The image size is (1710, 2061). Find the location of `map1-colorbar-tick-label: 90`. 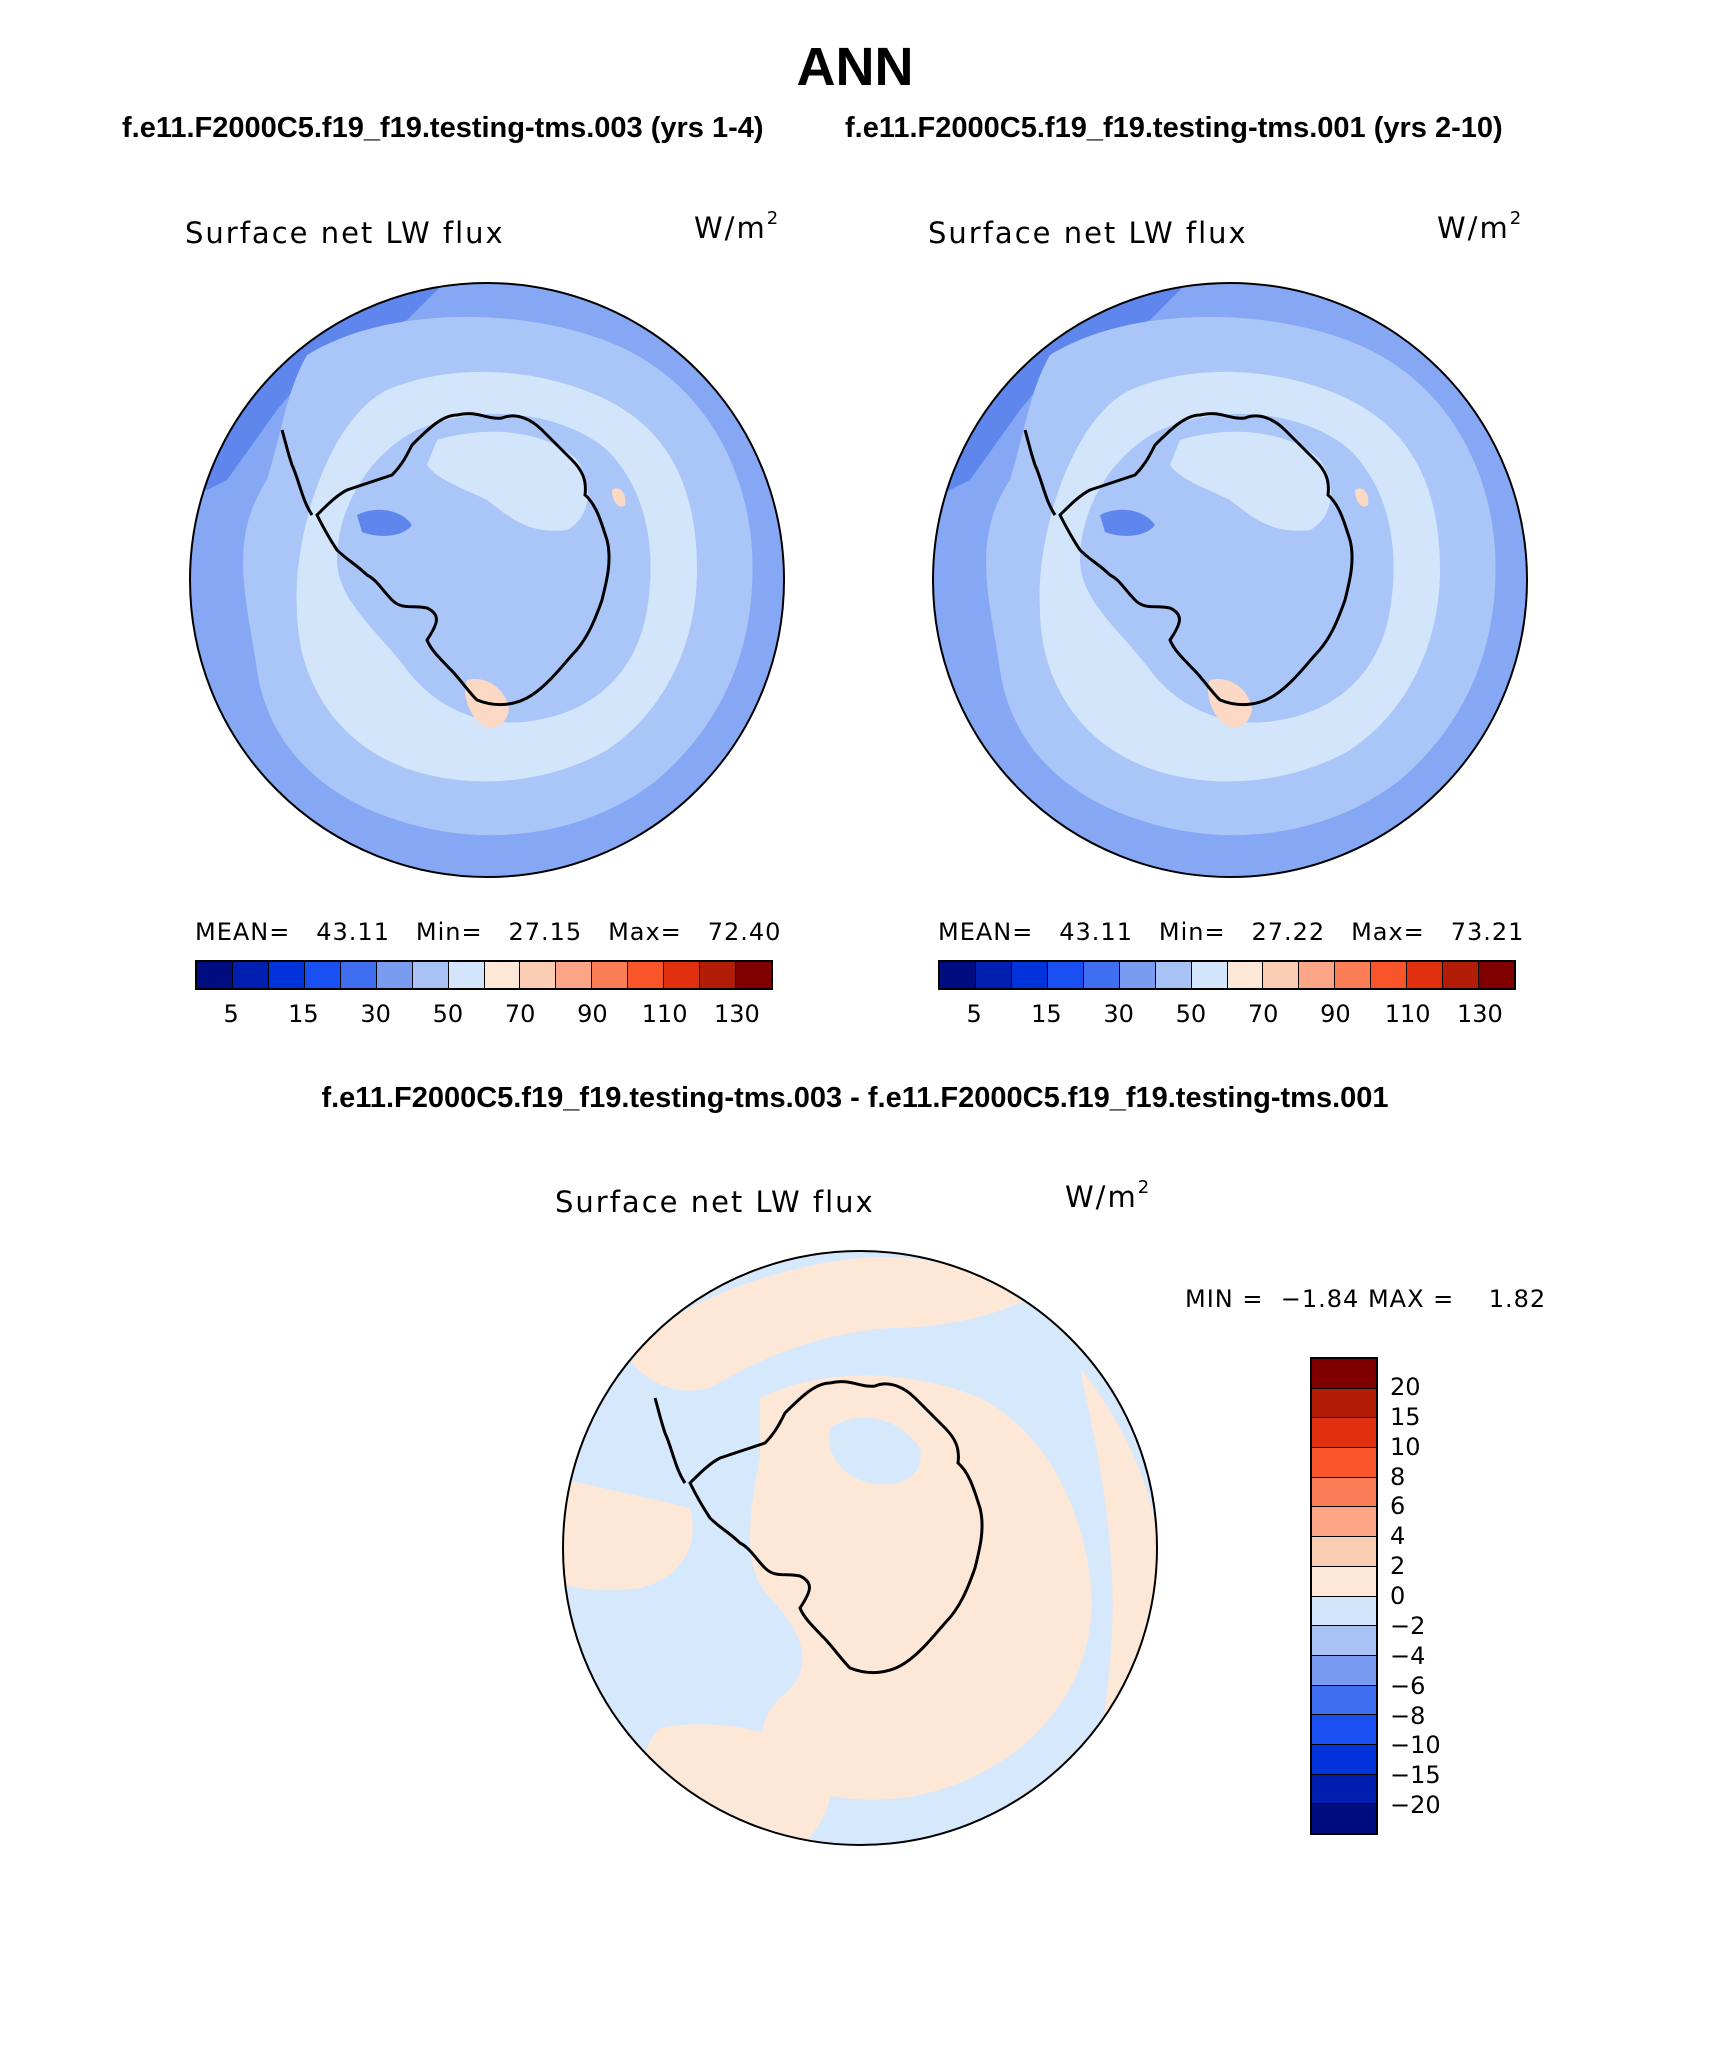

map1-colorbar-tick-label: 90 is located at coordinates (592, 1014).